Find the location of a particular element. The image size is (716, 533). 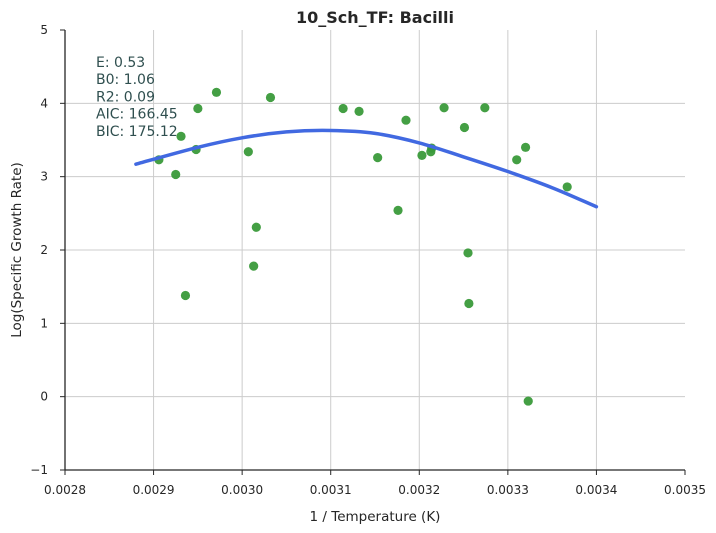

x-tick-label: 0.0034 is located at coordinates (596, 490).